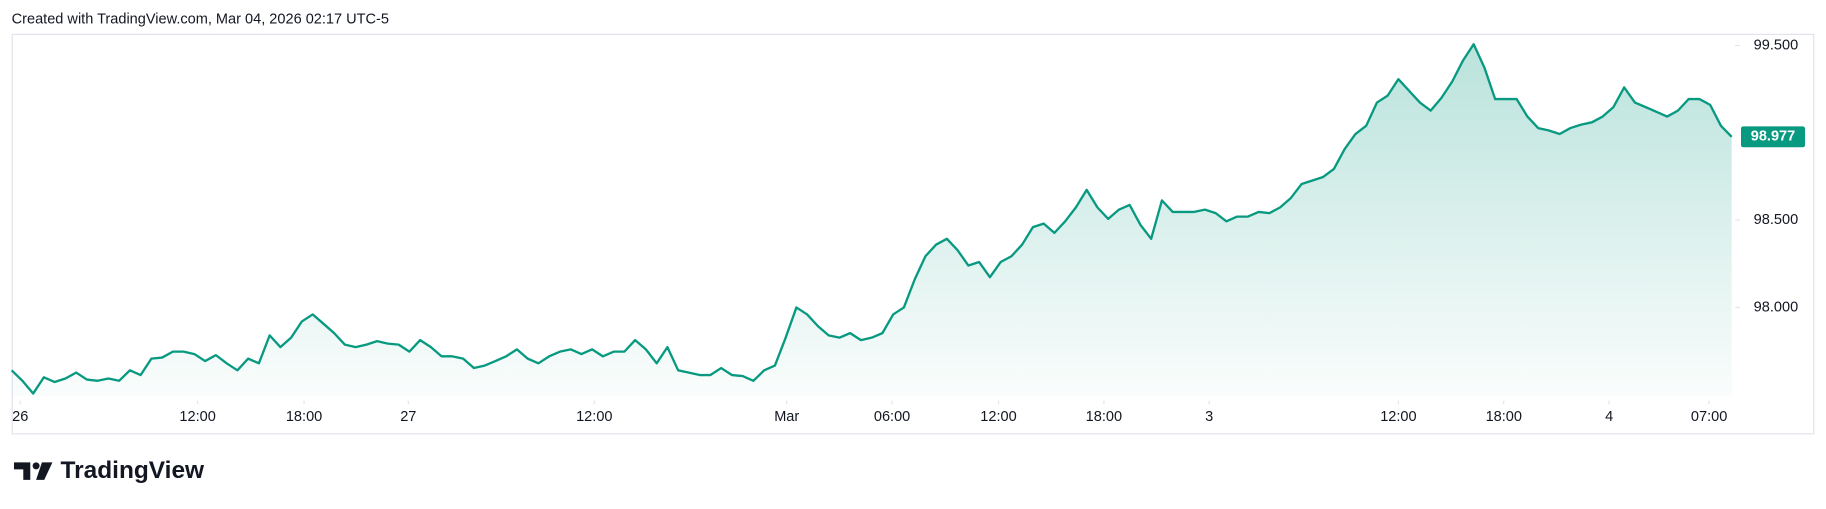 This screenshot has width=1826, height=509. Describe the element at coordinates (408, 417) in the screenshot. I see `x-tick-label: 27` at that location.